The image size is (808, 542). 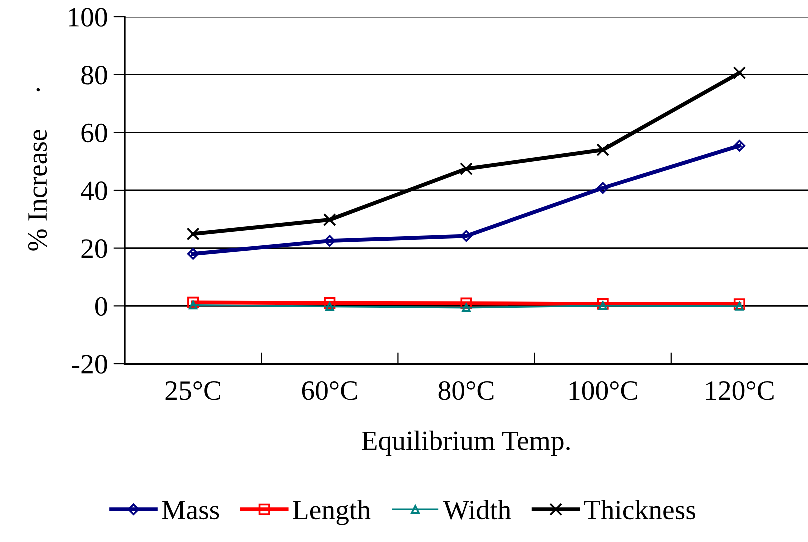 What do you see at coordinates (38, 190) in the screenshot?
I see `y-axis-title: % Increase` at bounding box center [38, 190].